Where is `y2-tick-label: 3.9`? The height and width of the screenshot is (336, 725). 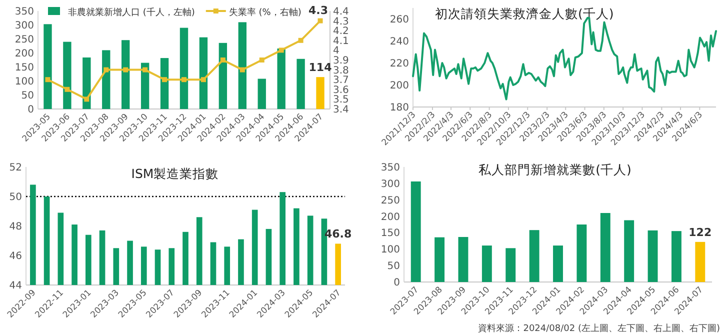 y2-tick-label: 3.9 is located at coordinates (341, 61).